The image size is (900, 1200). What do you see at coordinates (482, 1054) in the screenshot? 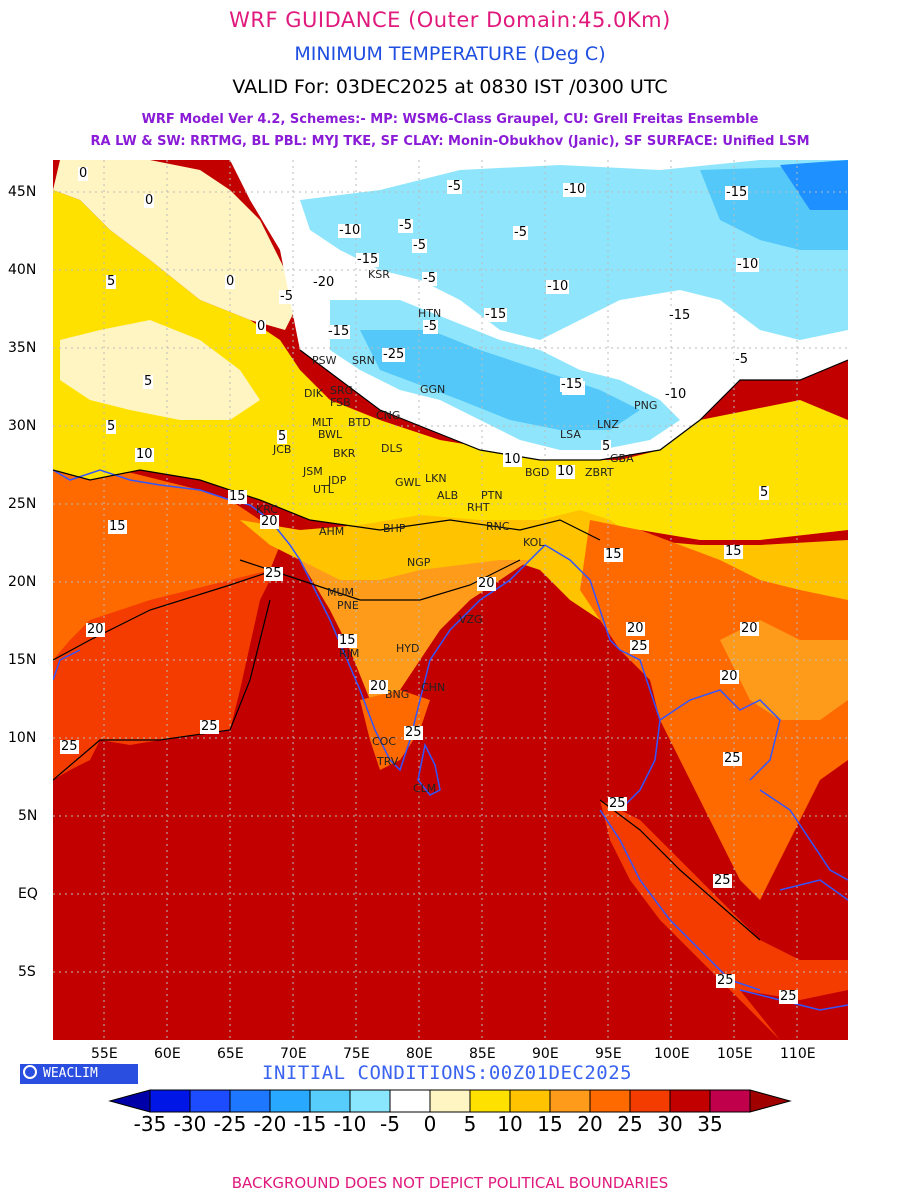
I see `lon-label: 85E` at bounding box center [482, 1054].